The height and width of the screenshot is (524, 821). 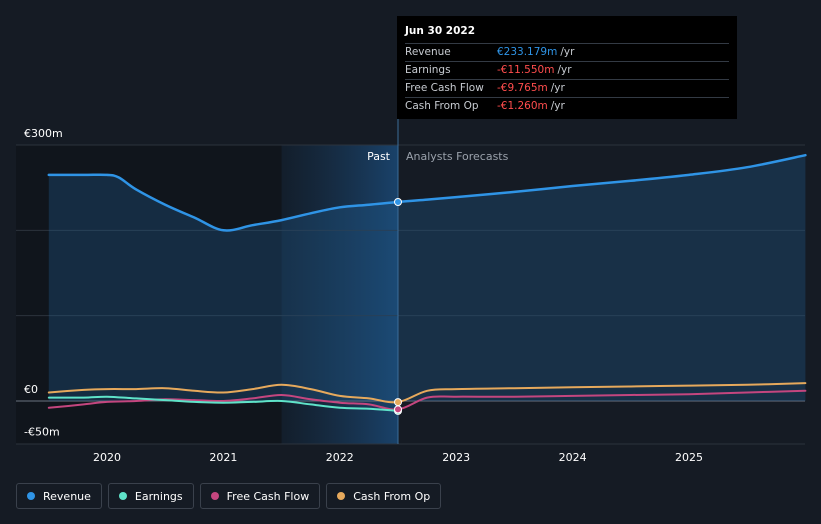 What do you see at coordinates (379, 156) in the screenshot?
I see `past-label: Past` at bounding box center [379, 156].